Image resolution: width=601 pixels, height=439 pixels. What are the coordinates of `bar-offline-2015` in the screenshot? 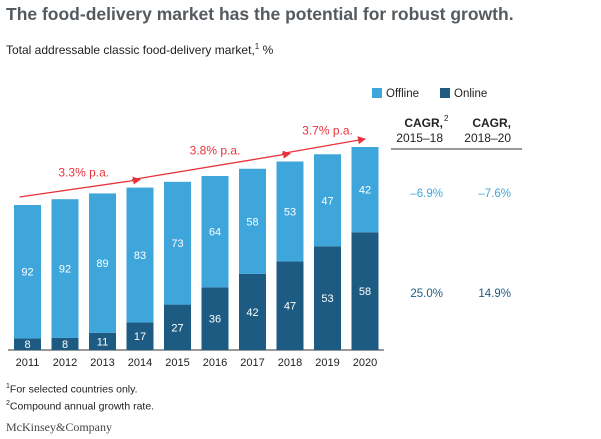 It's located at (177, 243).